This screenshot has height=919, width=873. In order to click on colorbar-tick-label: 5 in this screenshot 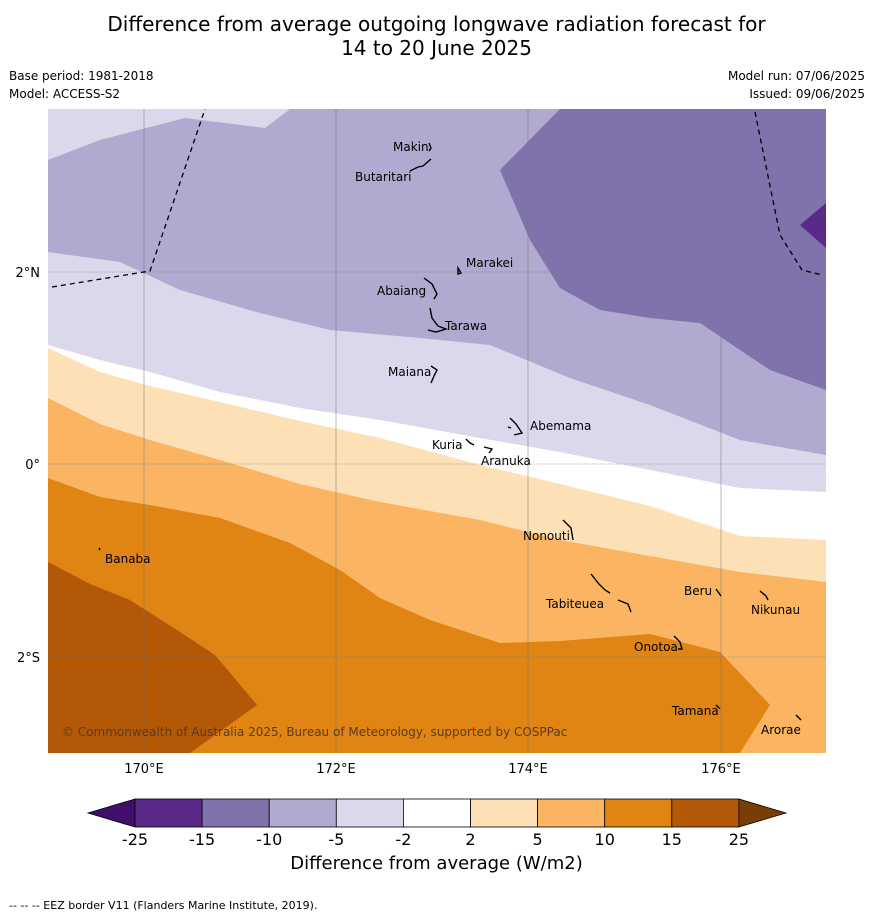, I will do `click(538, 839)`.